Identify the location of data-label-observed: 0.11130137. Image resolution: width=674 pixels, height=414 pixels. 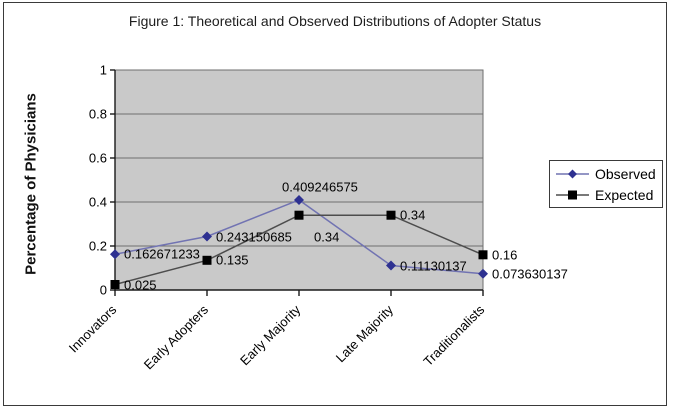
(433, 265).